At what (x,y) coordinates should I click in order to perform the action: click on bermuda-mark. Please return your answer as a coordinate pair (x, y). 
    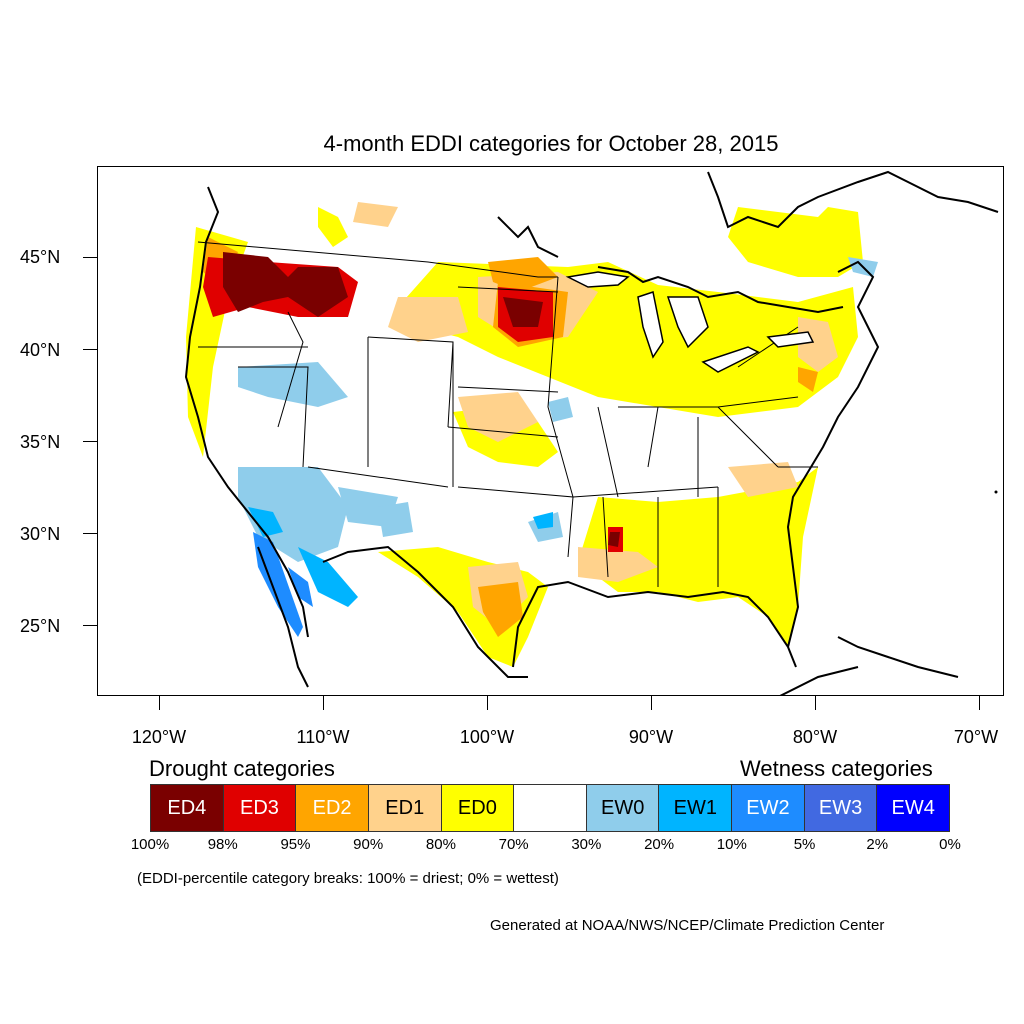
    Looking at the image, I should click on (996, 492).